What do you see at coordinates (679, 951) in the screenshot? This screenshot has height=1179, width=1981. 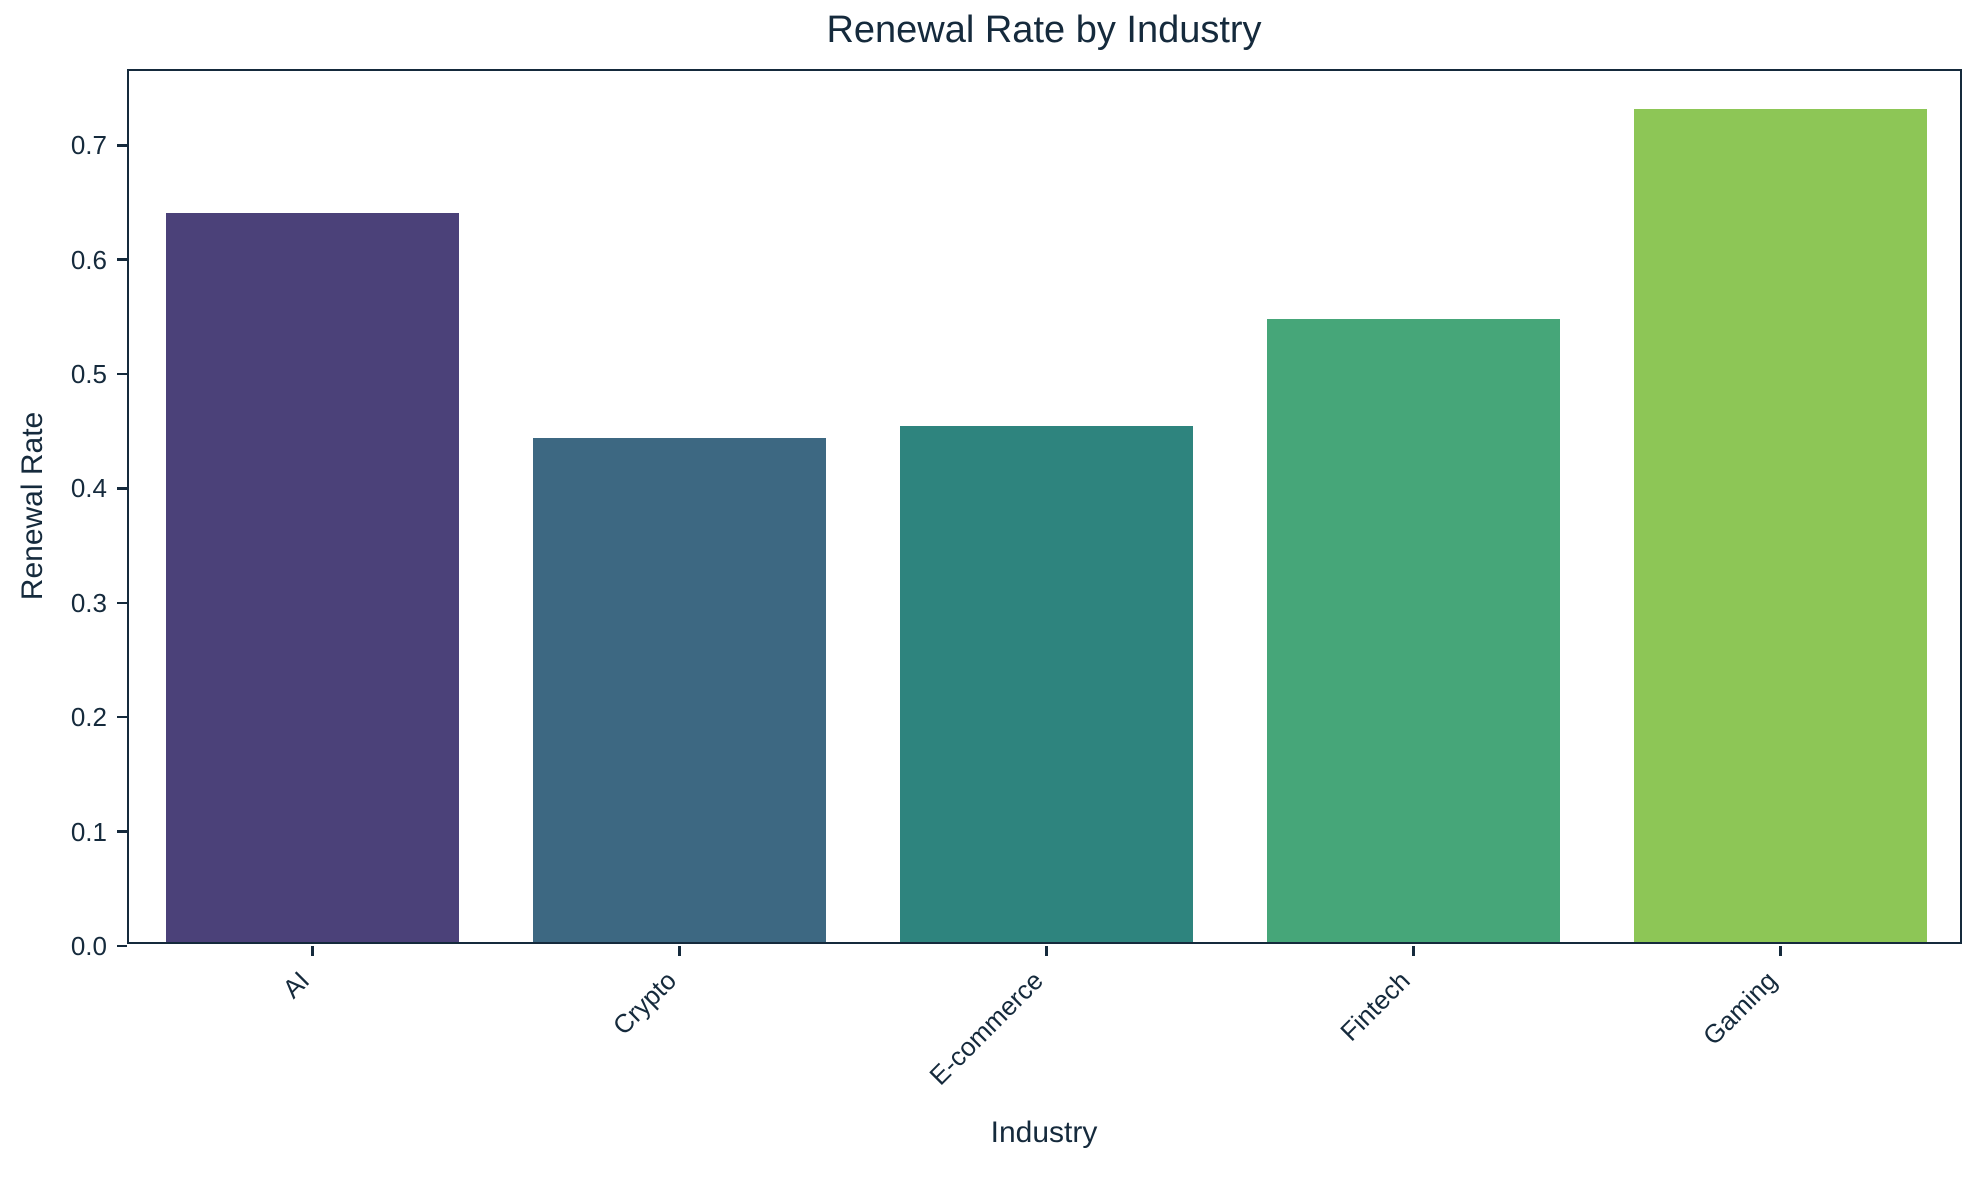 I see `x-tick-mark-crypto` at bounding box center [679, 951].